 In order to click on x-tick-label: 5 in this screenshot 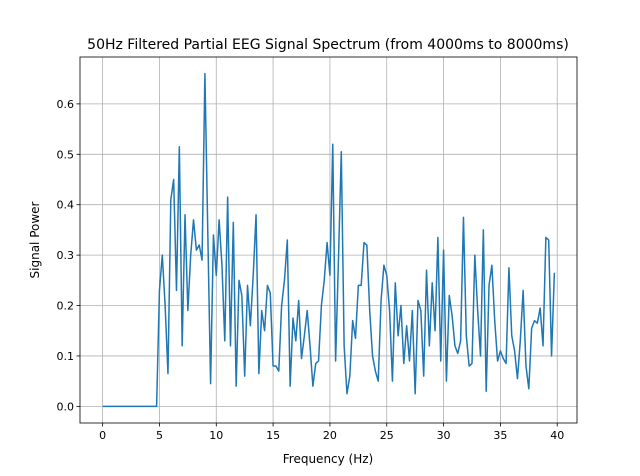, I will do `click(159, 435)`.